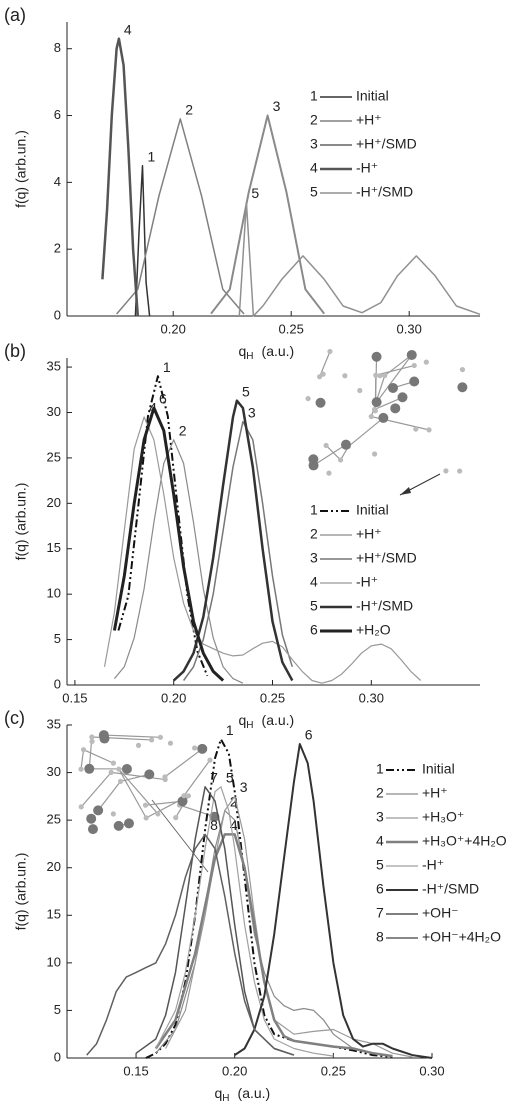 The image size is (514, 1114). I want to click on peak-label: 7, so click(214, 778).